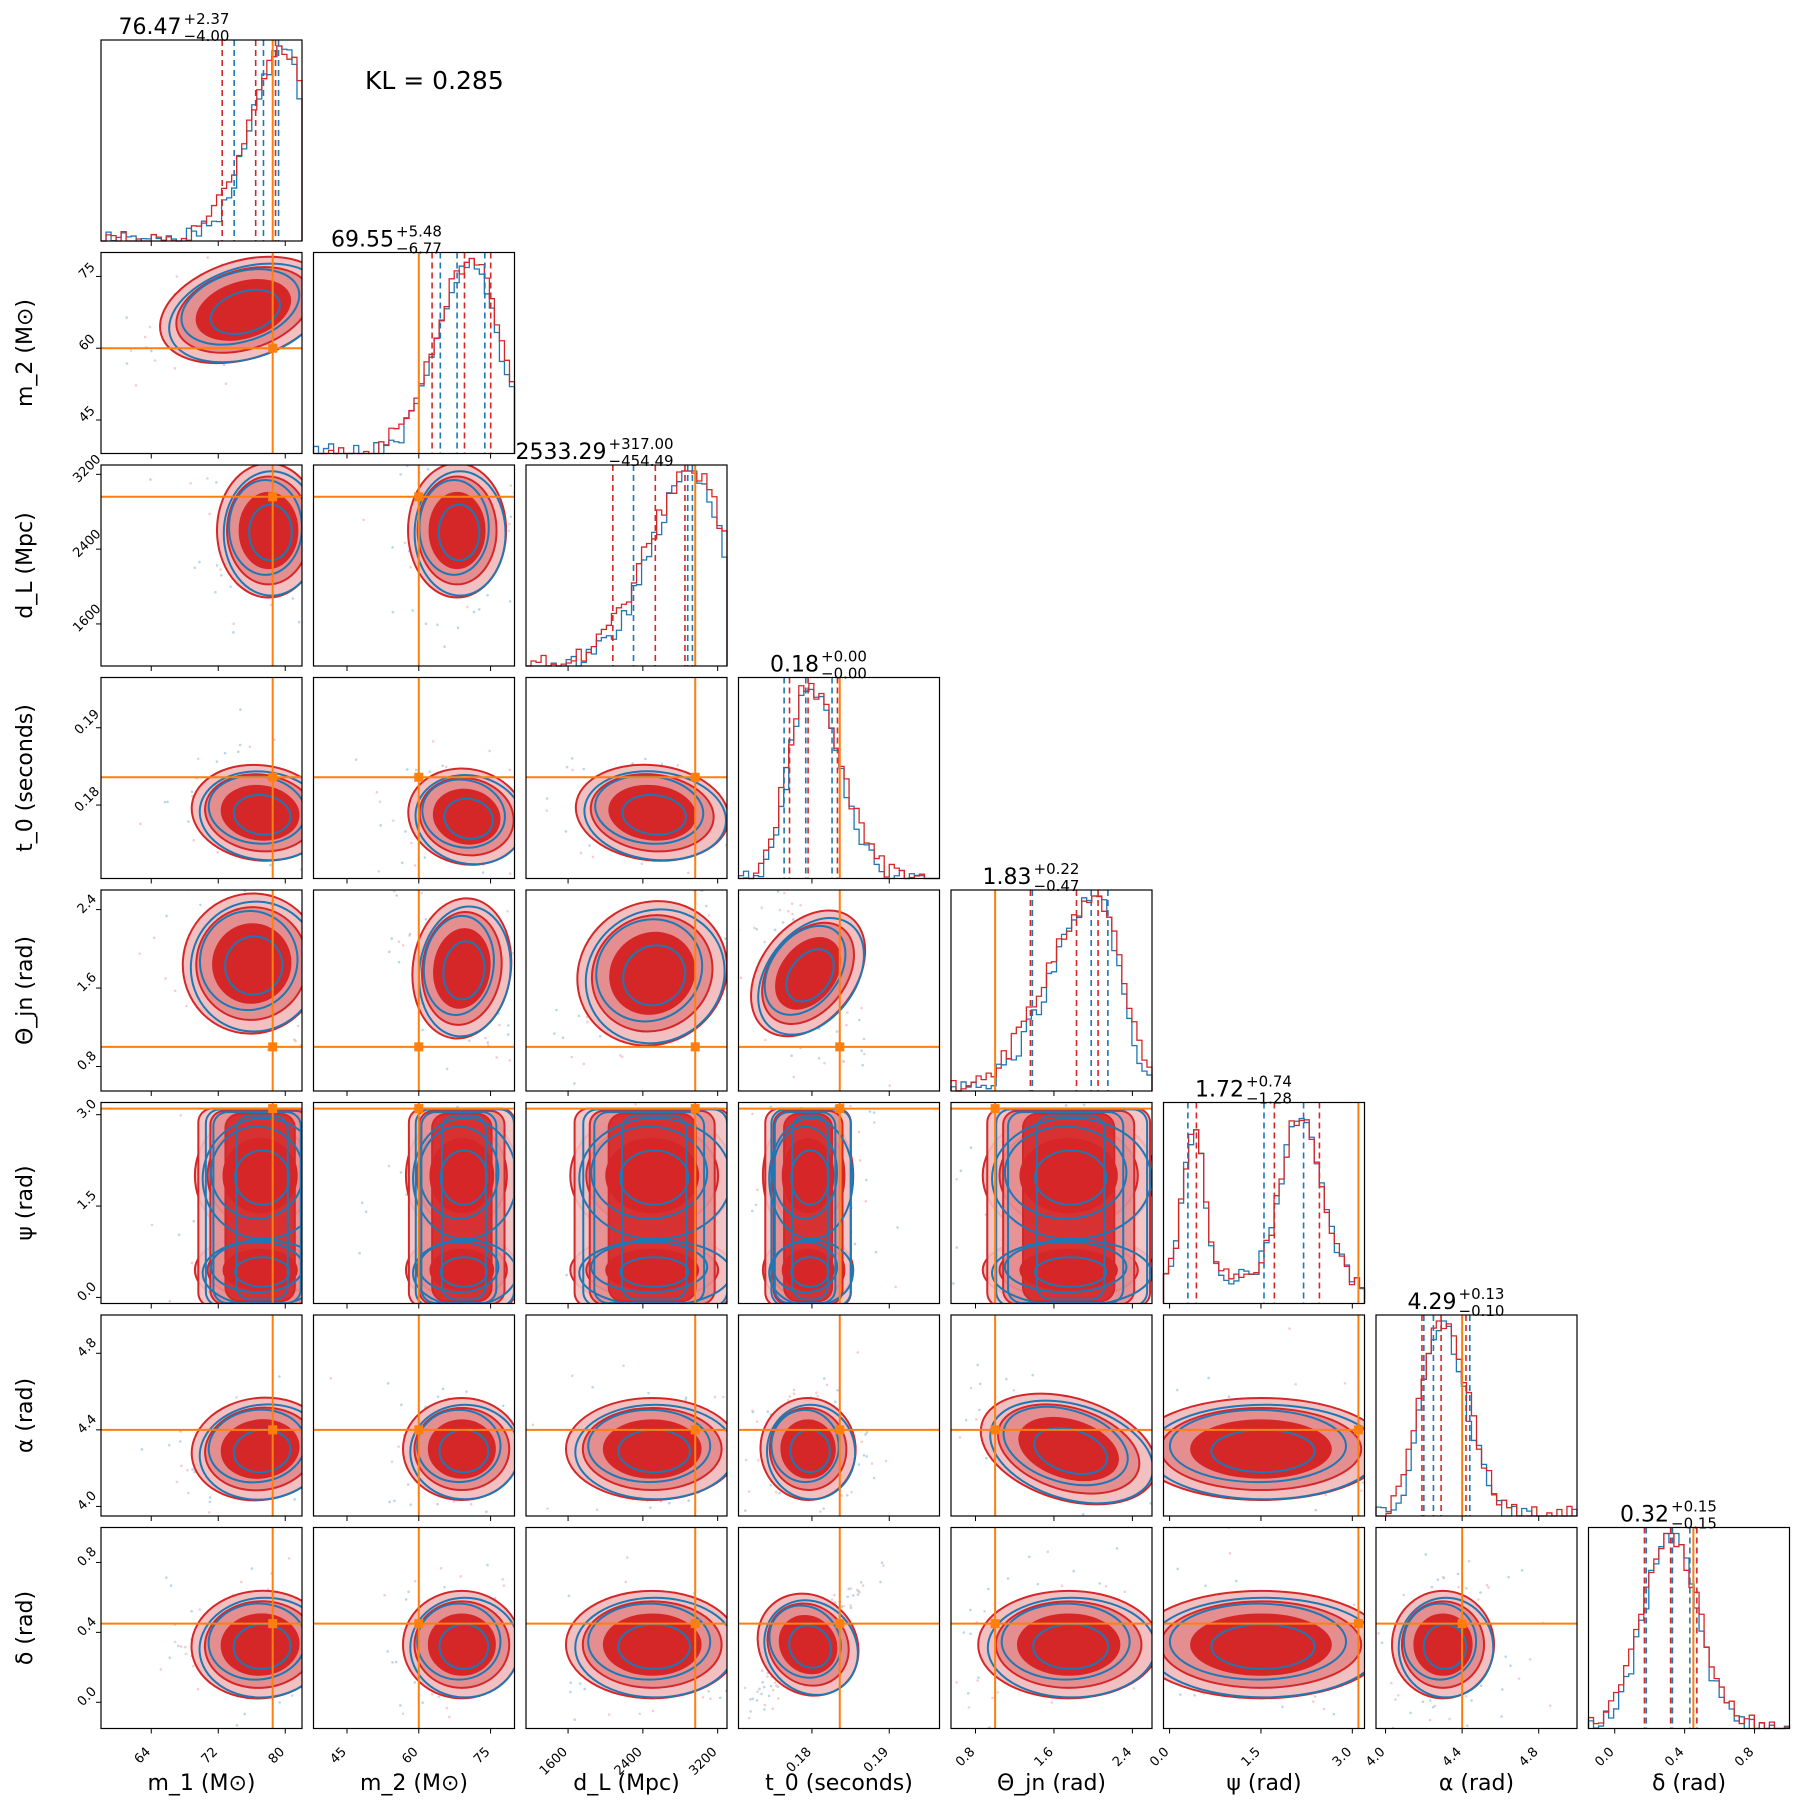  What do you see at coordinates (25, 990) in the screenshot?
I see `y-axis-label: Θ_jn (rad)` at bounding box center [25, 990].